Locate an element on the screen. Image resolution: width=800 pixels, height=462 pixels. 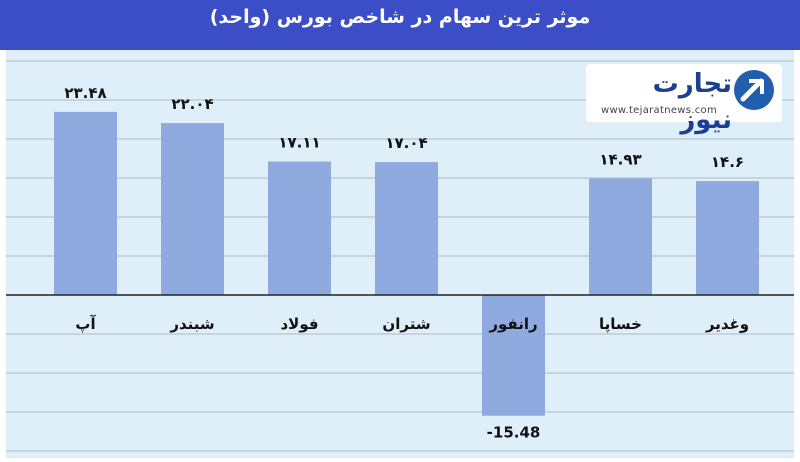
category-label: خساپا is located at coordinates (620, 324).